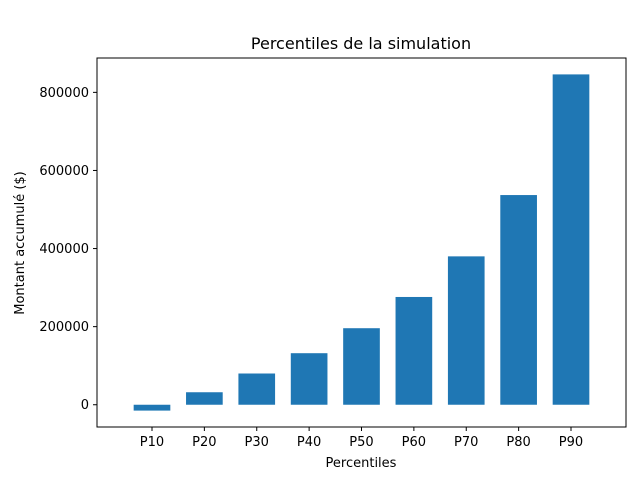 The width and height of the screenshot is (640, 480). I want to click on y-axis-label: Montant accumulé ($), so click(20, 243).